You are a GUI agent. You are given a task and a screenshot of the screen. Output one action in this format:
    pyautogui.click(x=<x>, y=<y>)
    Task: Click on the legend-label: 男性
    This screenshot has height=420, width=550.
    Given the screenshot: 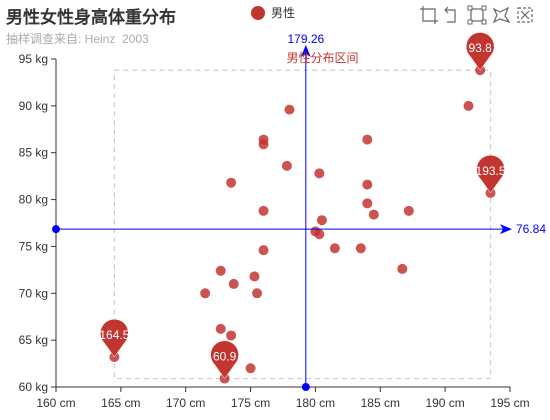 What is the action you would take?
    pyautogui.click(x=283, y=13)
    